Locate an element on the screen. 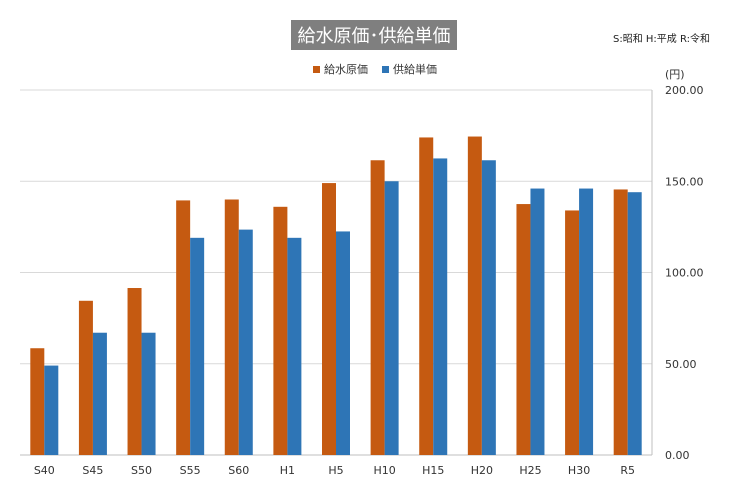 The width and height of the screenshot is (750, 500). bar-series-1-S45 is located at coordinates (85, 377).